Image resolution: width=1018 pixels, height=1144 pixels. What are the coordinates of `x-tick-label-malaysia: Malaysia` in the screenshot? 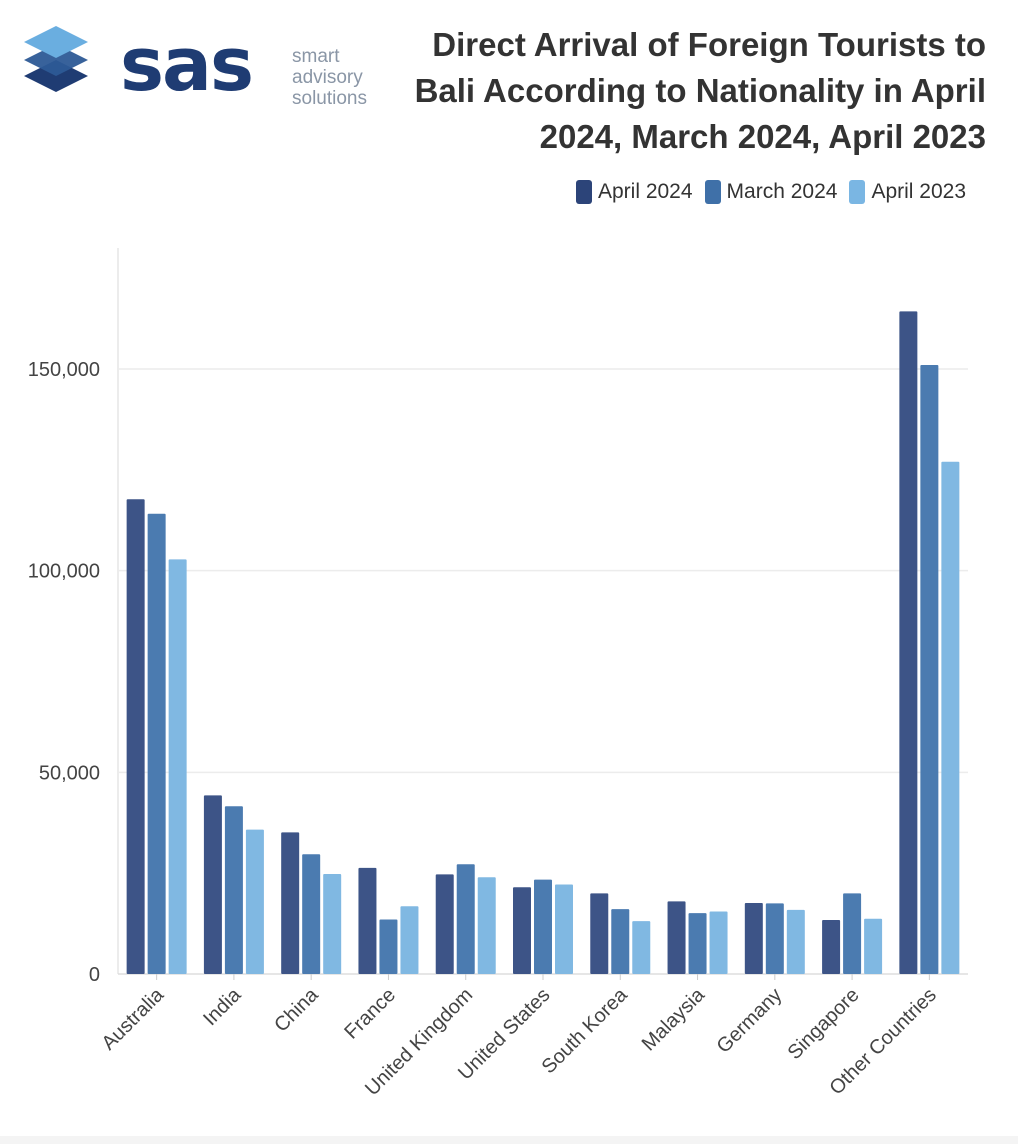 It's located at (674, 1019).